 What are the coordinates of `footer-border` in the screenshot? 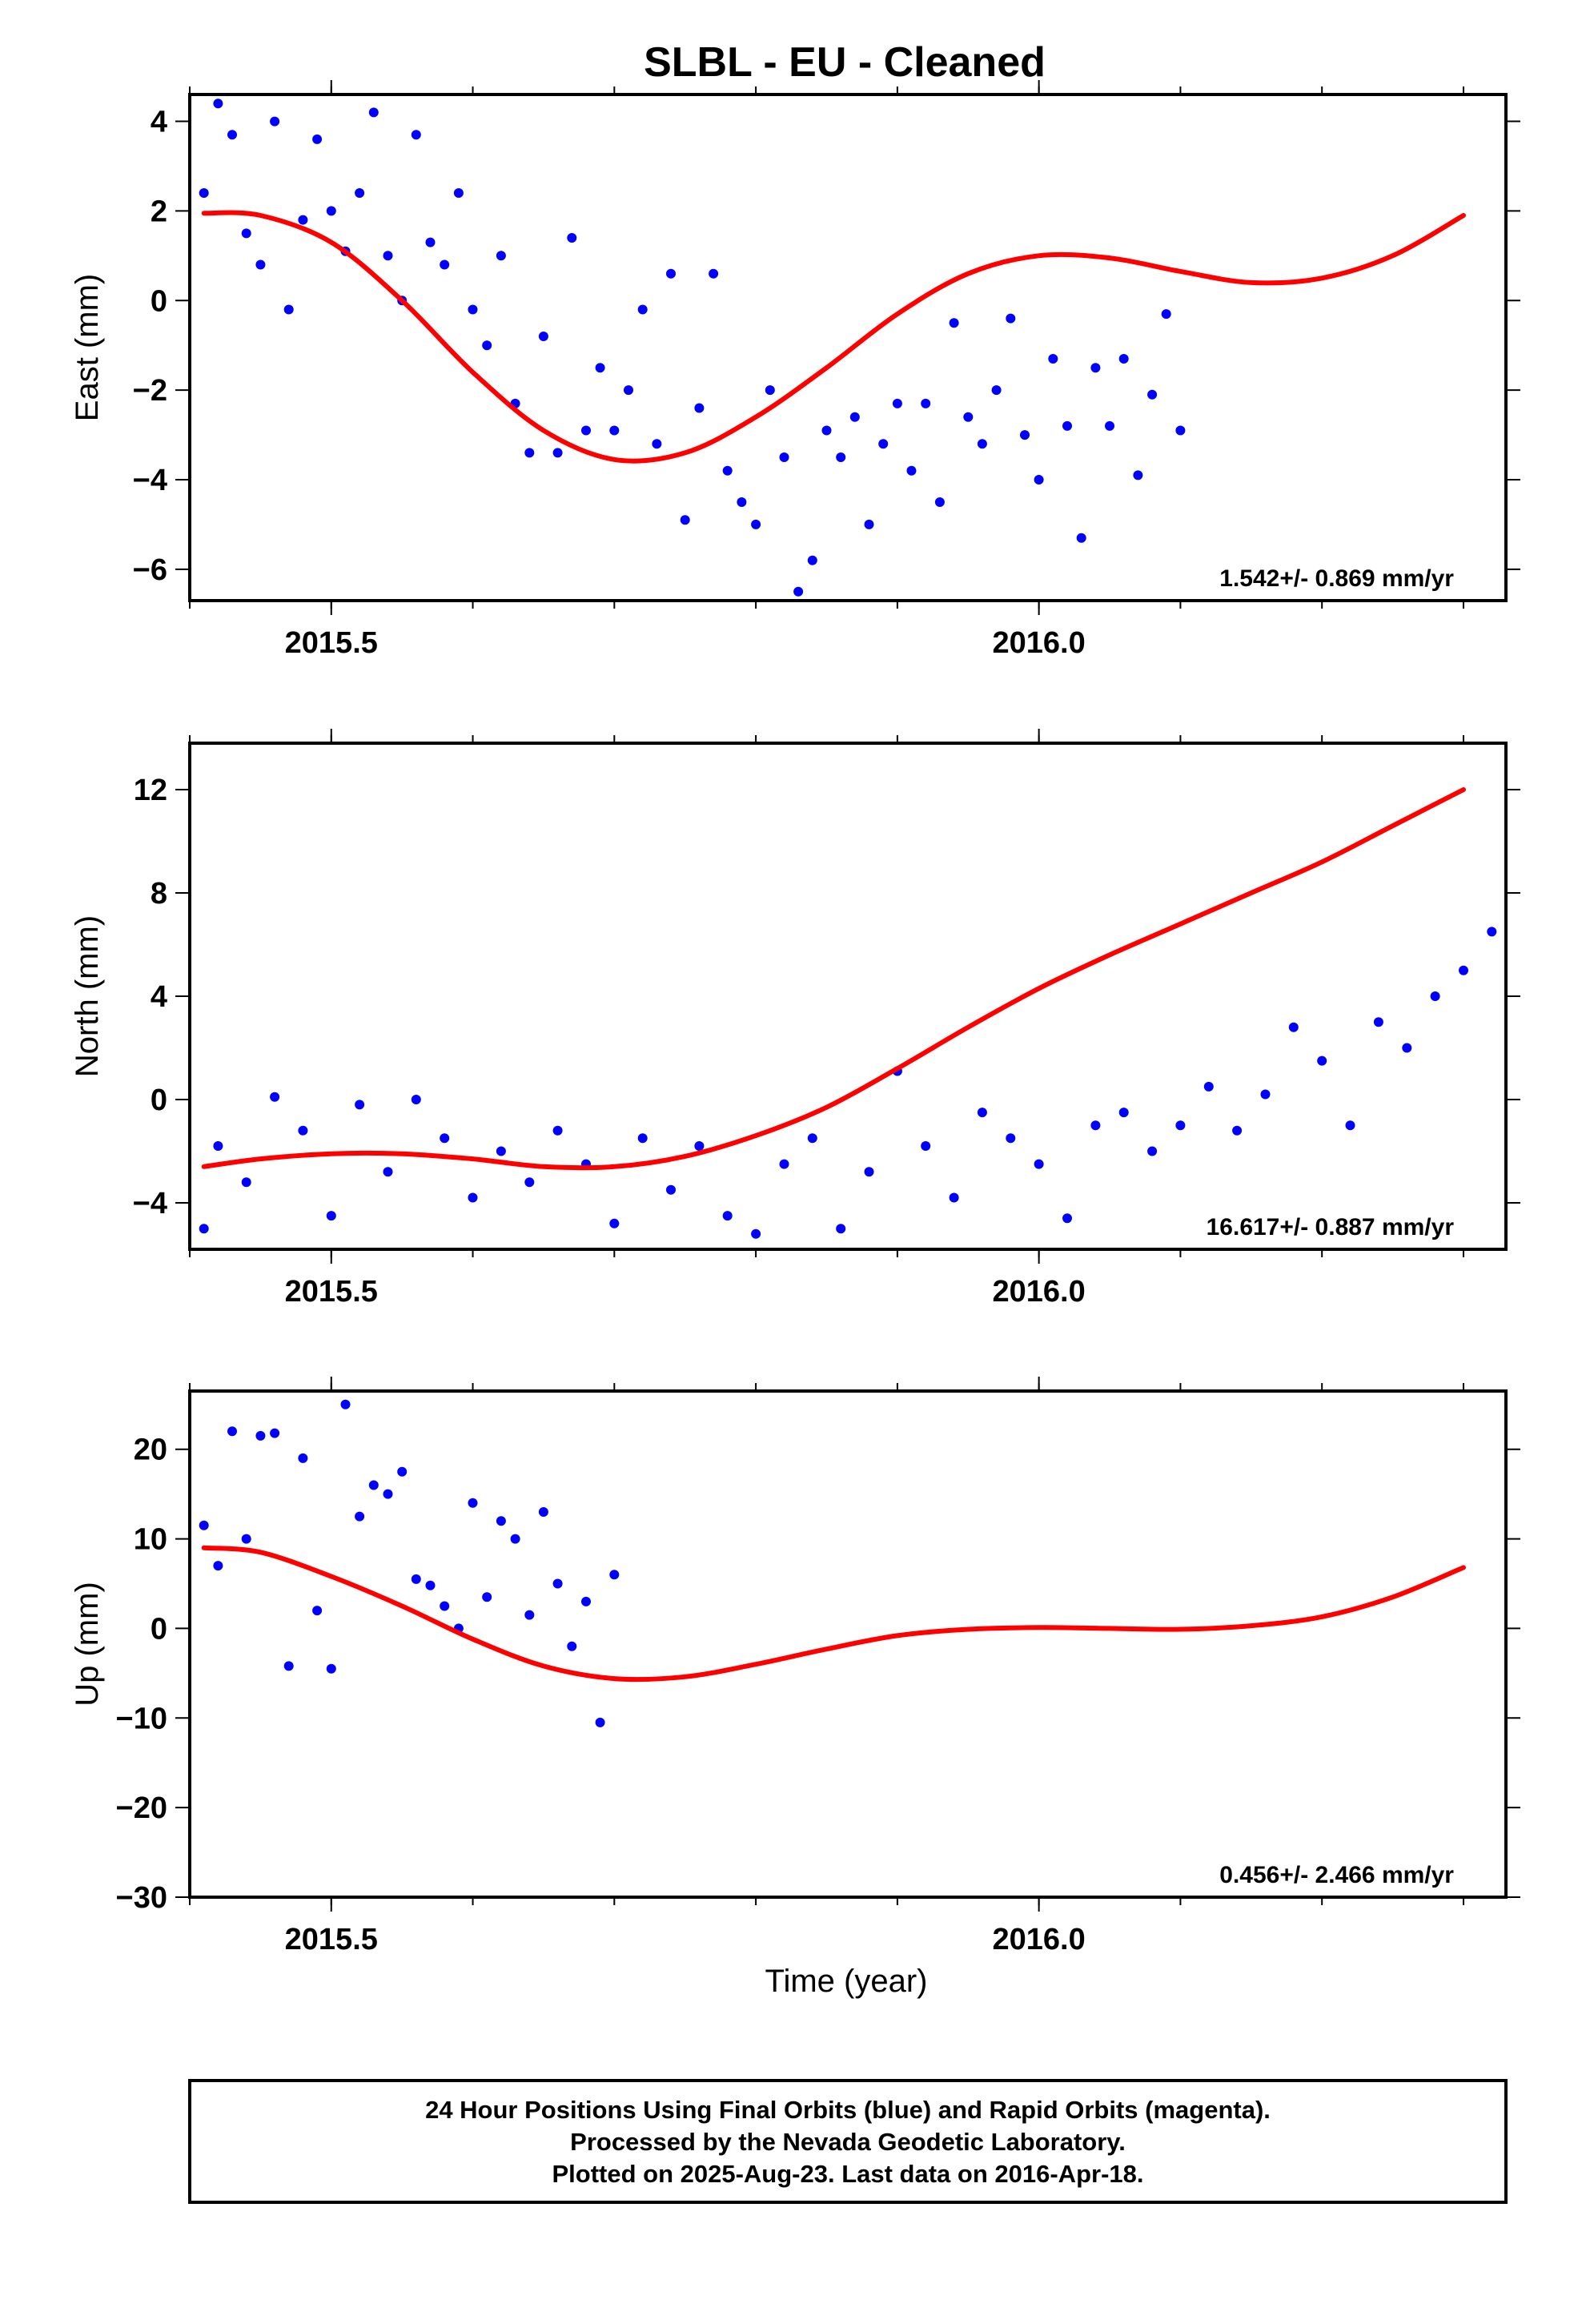 It's located at (848, 2141).